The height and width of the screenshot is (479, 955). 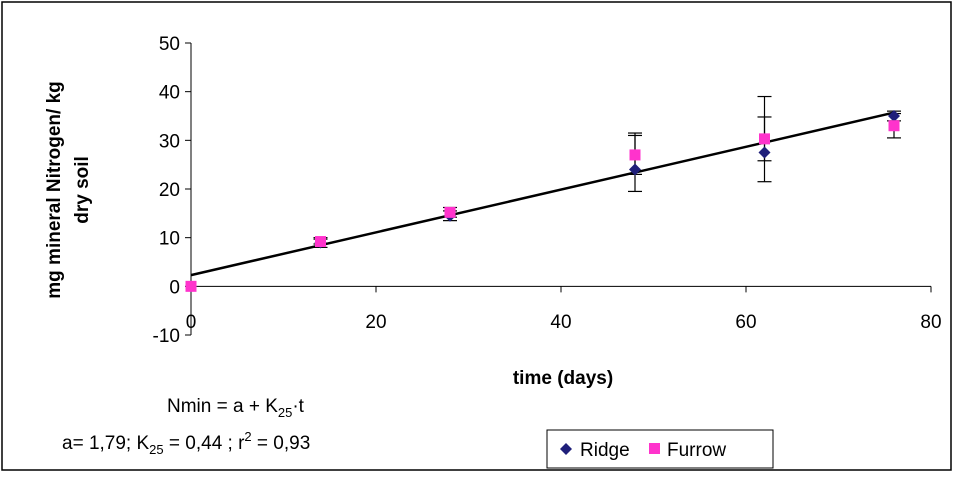 What do you see at coordinates (285, 412) in the screenshot?
I see `equation-1-sub: 25` at bounding box center [285, 412].